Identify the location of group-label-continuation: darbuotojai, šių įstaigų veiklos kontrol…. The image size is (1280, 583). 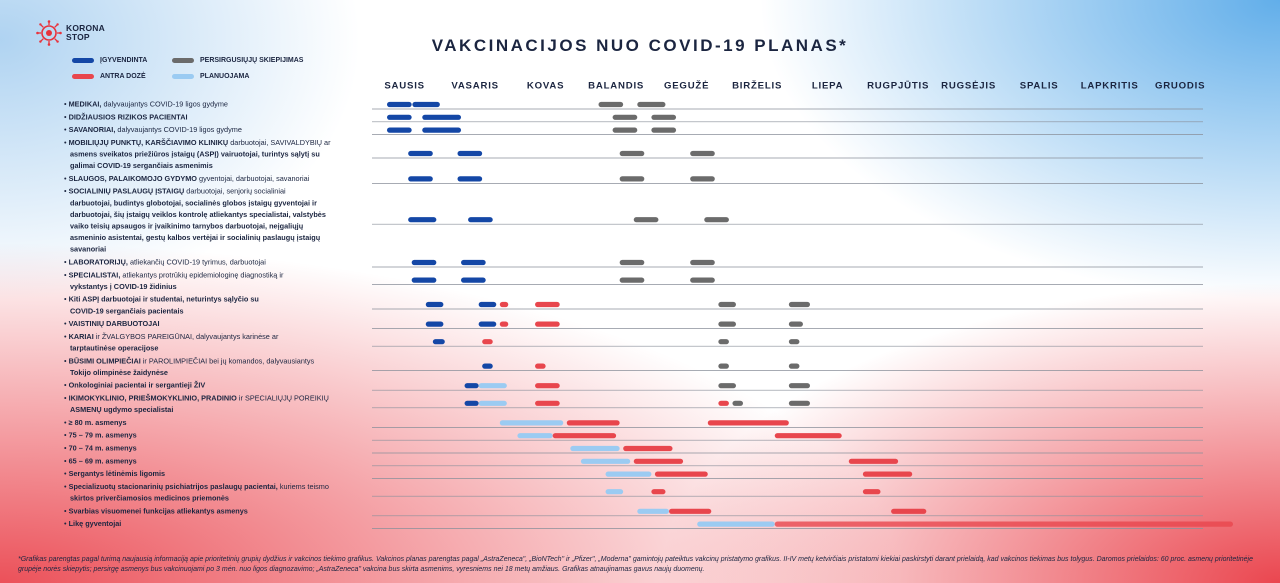
(198, 214).